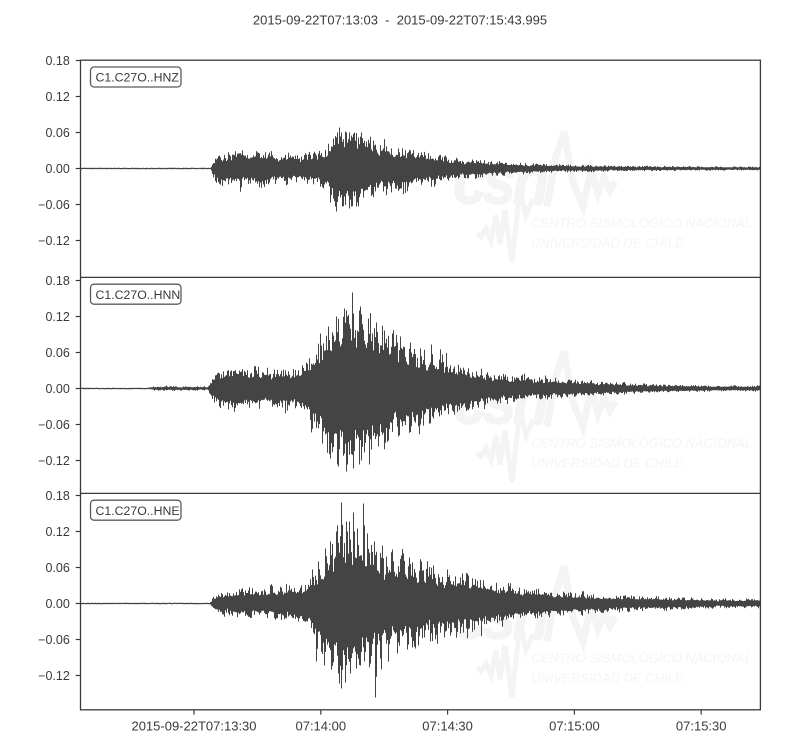 The height and width of the screenshot is (750, 800). What do you see at coordinates (320, 726) in the screenshot?
I see `svg-text: 07:14:00` at bounding box center [320, 726].